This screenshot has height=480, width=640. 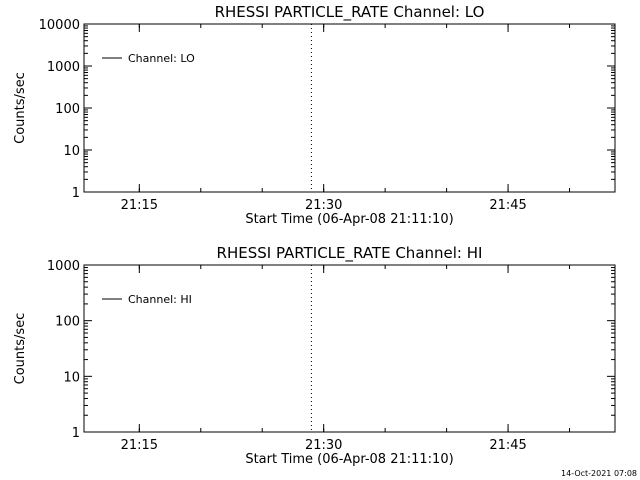 I want to click on y-tick-label: 10000, so click(x=59, y=25).